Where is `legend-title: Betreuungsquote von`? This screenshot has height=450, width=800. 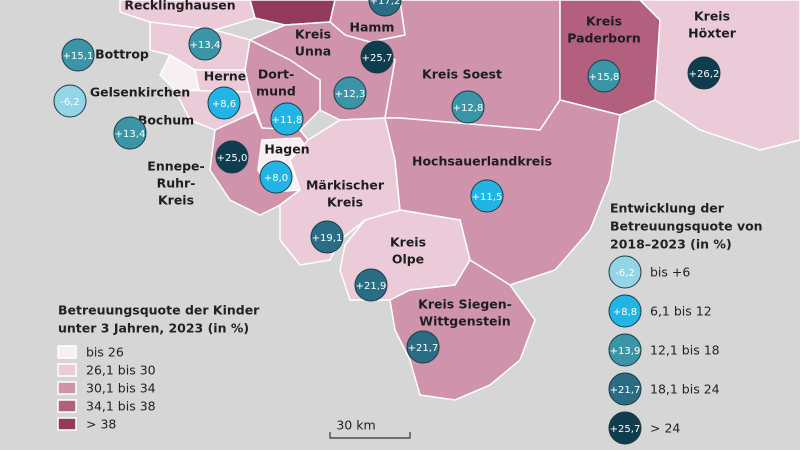
legend-title: Betreuungsquote von is located at coordinates (686, 226).